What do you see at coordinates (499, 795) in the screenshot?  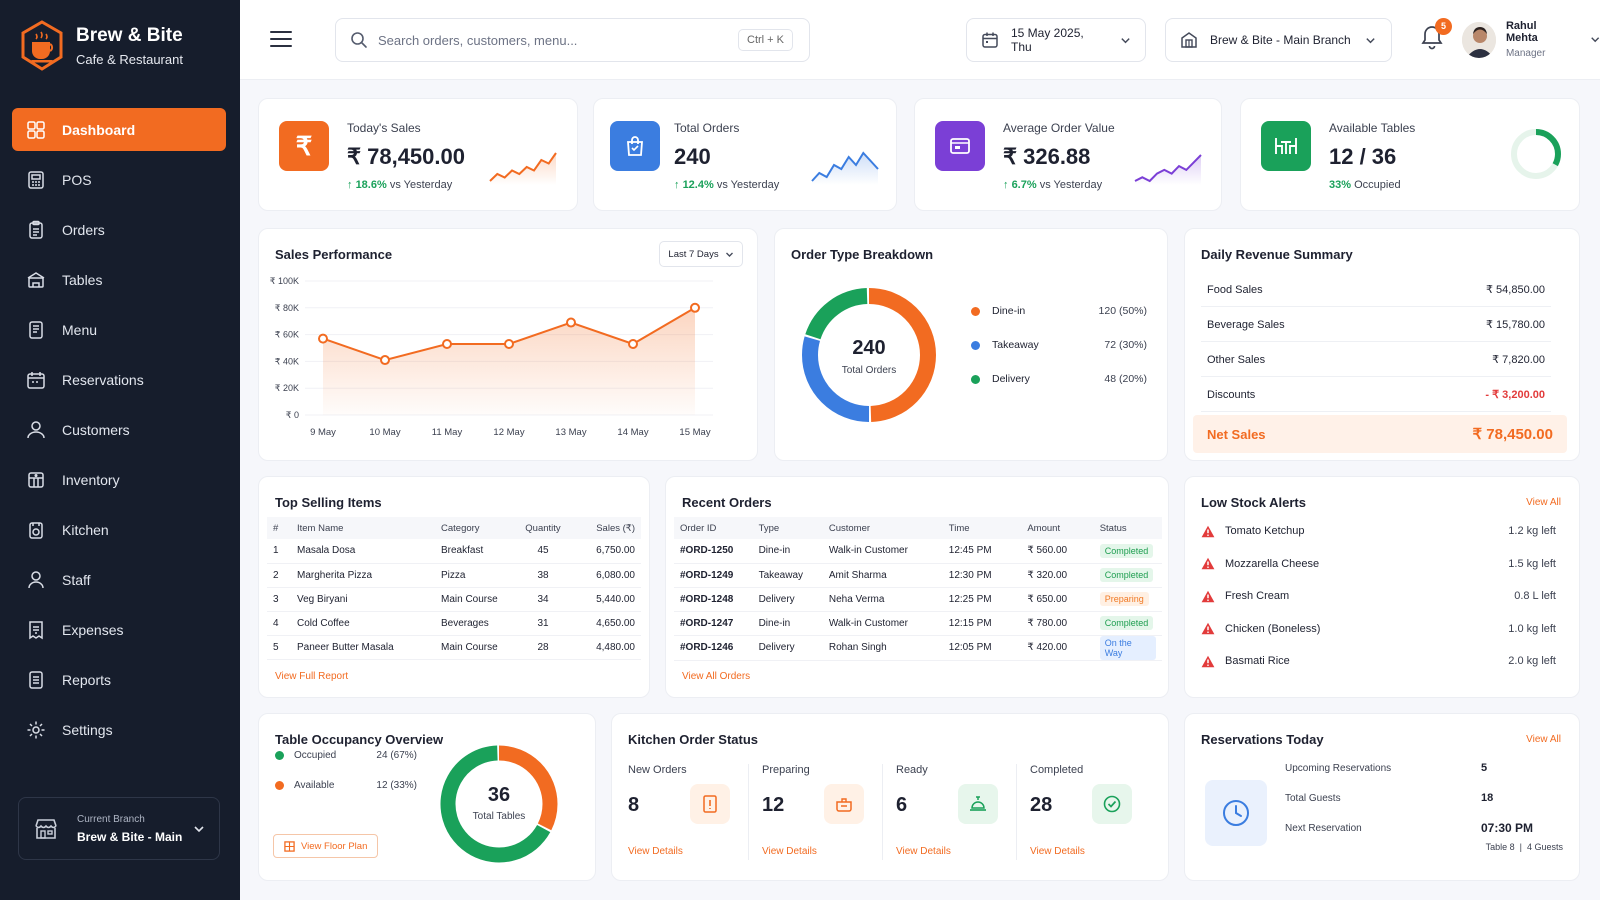 I see `donut-total: 36` at bounding box center [499, 795].